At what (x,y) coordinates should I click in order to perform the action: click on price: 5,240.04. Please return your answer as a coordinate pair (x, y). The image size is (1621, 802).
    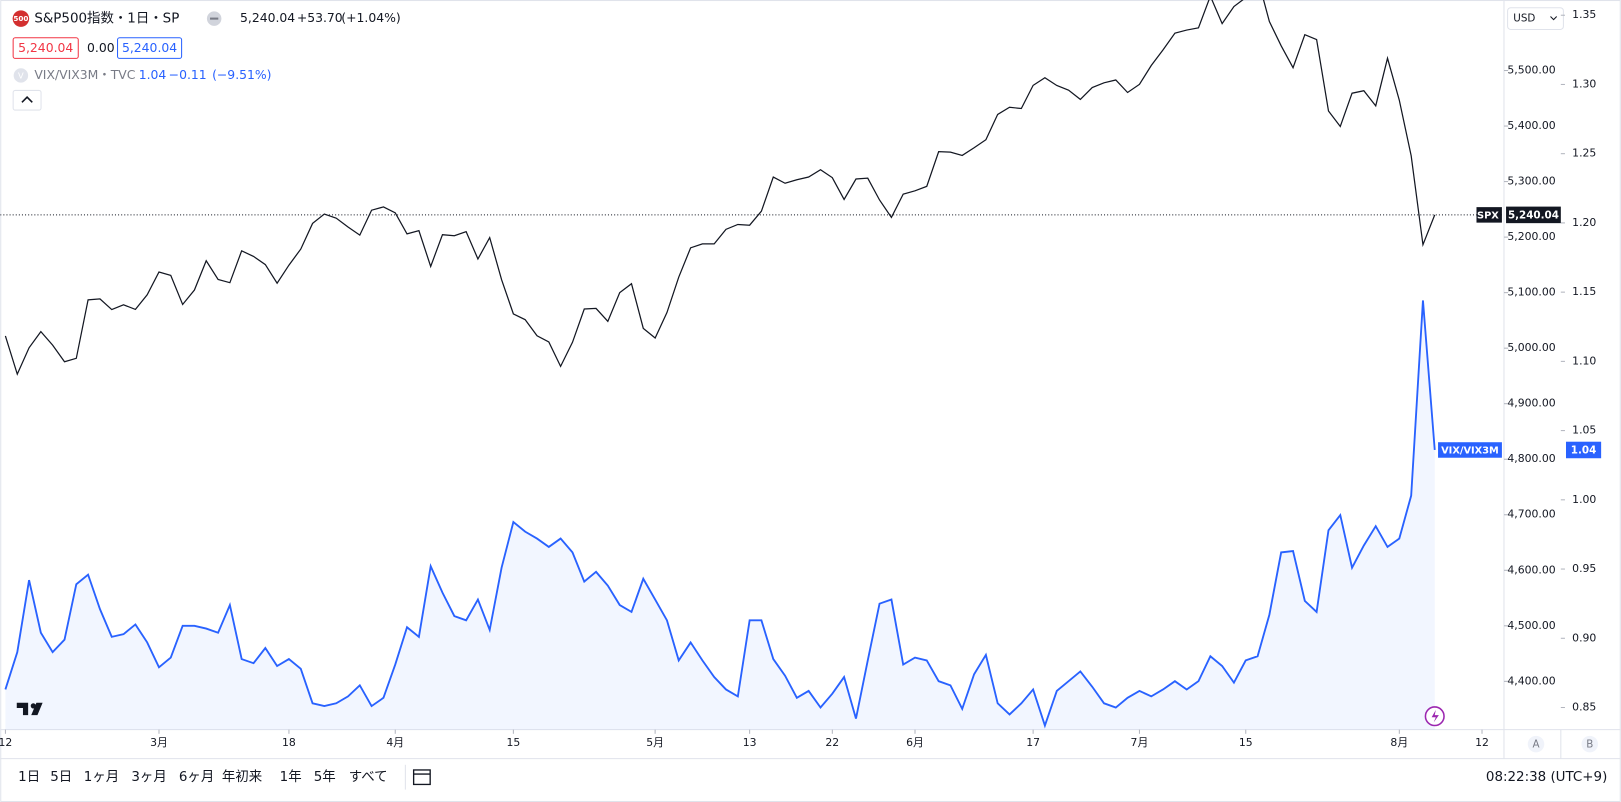
    Looking at the image, I should click on (267, 17).